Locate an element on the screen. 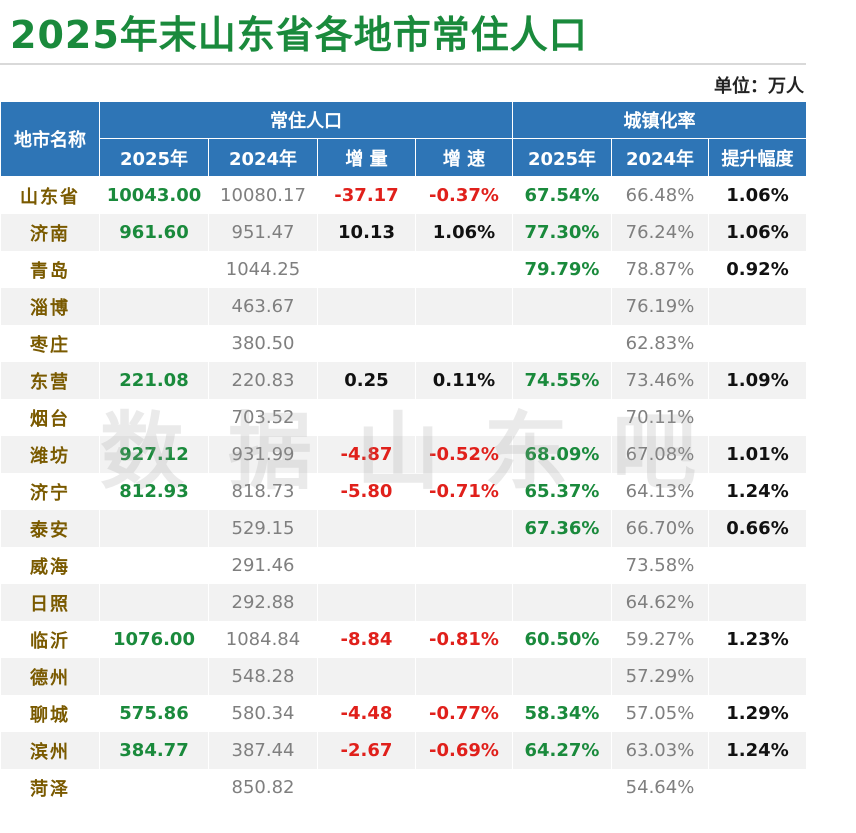 The width and height of the screenshot is (856, 833). growth-cell: -0.69% is located at coordinates (464, 750).